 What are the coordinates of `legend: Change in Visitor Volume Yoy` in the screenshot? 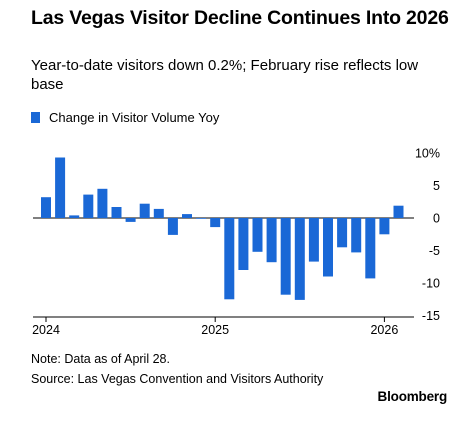 It's located at (125, 117).